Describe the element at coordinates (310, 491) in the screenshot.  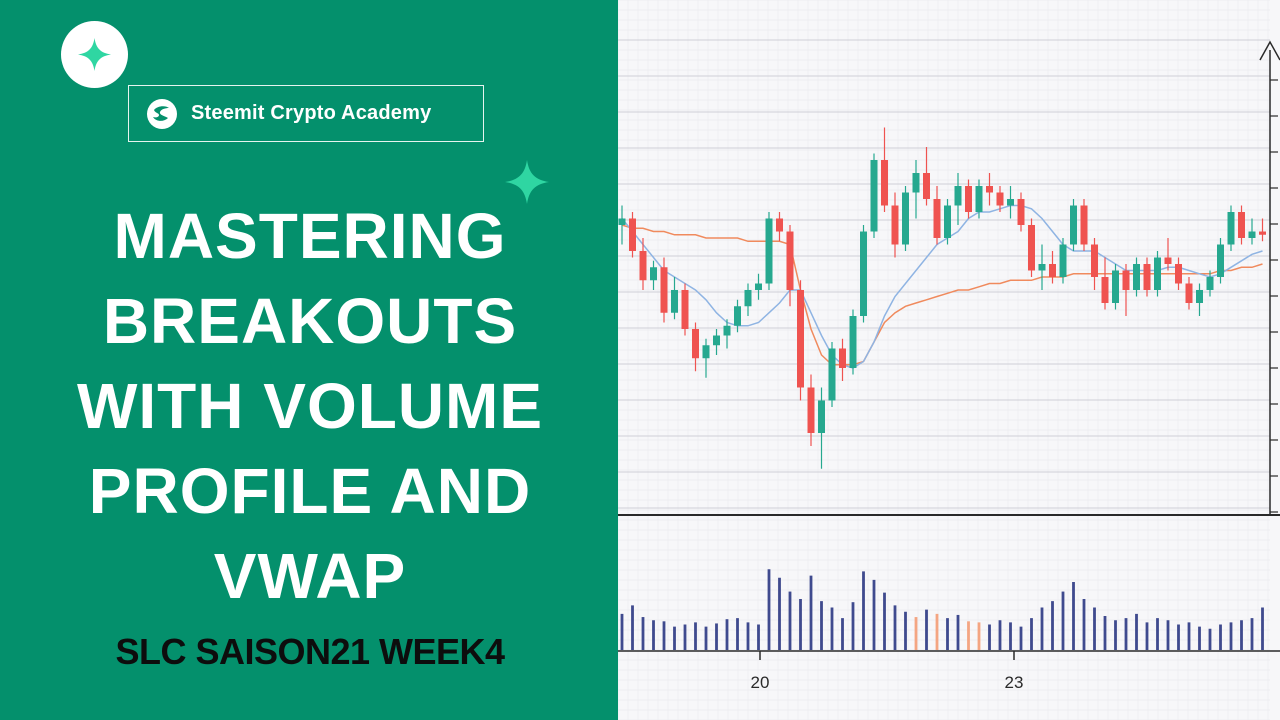
I see `title-line: PROFILE AND` at that location.